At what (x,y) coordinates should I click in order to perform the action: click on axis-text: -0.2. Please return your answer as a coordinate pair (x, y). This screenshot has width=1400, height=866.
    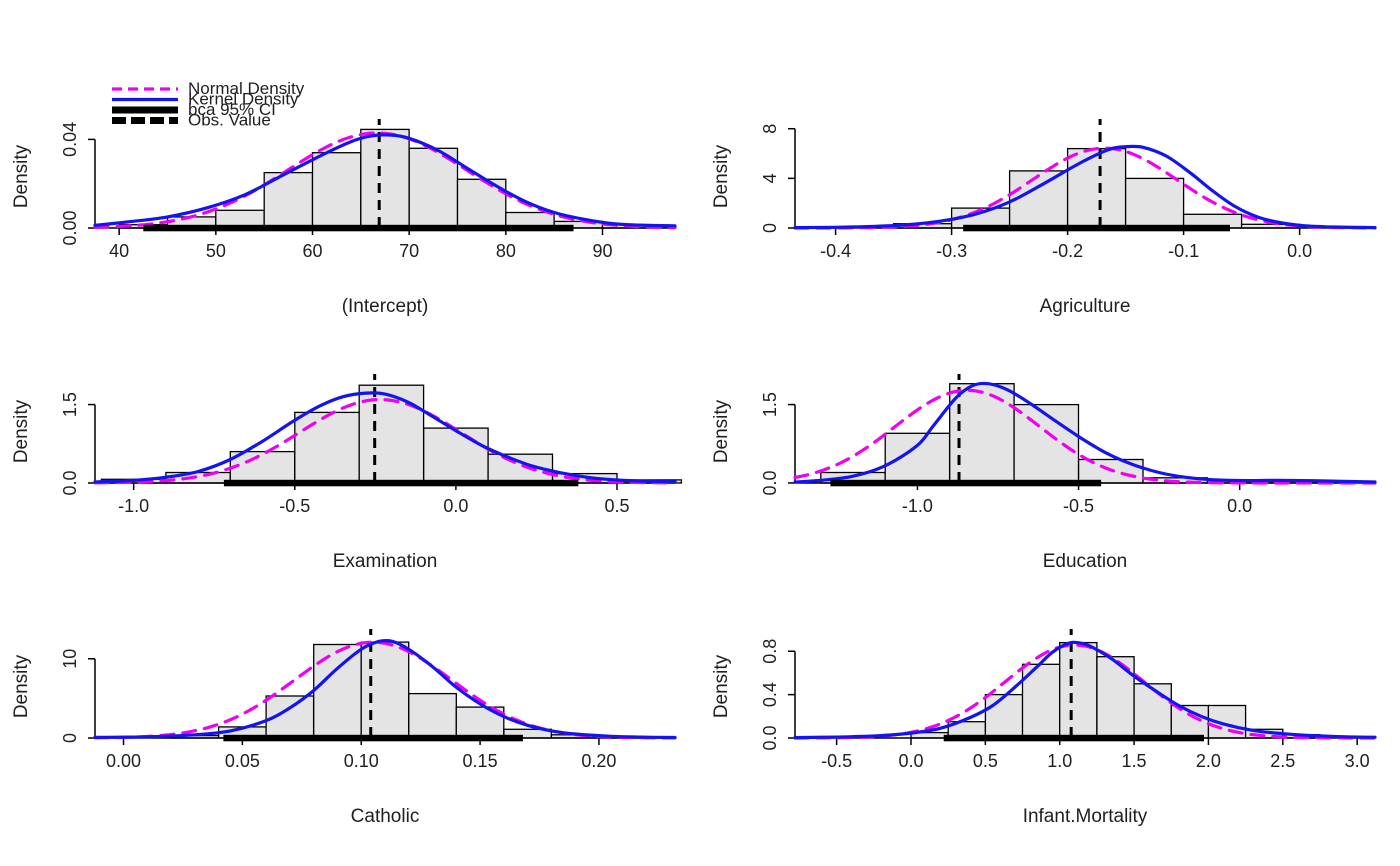
    Looking at the image, I should click on (1067, 251).